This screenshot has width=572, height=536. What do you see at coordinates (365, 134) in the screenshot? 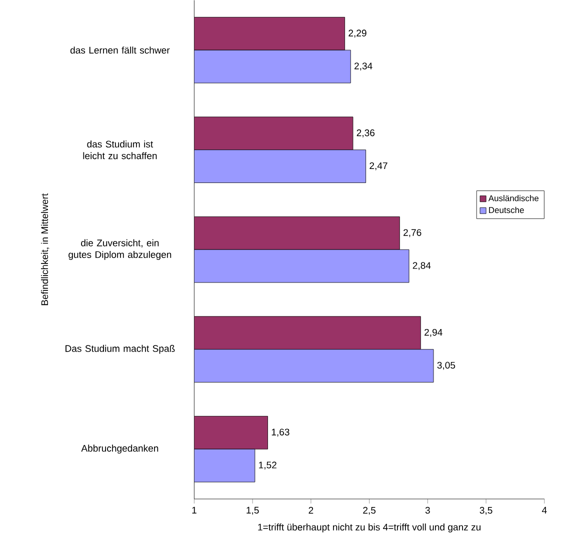
I see `data-label: 2,36` at bounding box center [365, 134].